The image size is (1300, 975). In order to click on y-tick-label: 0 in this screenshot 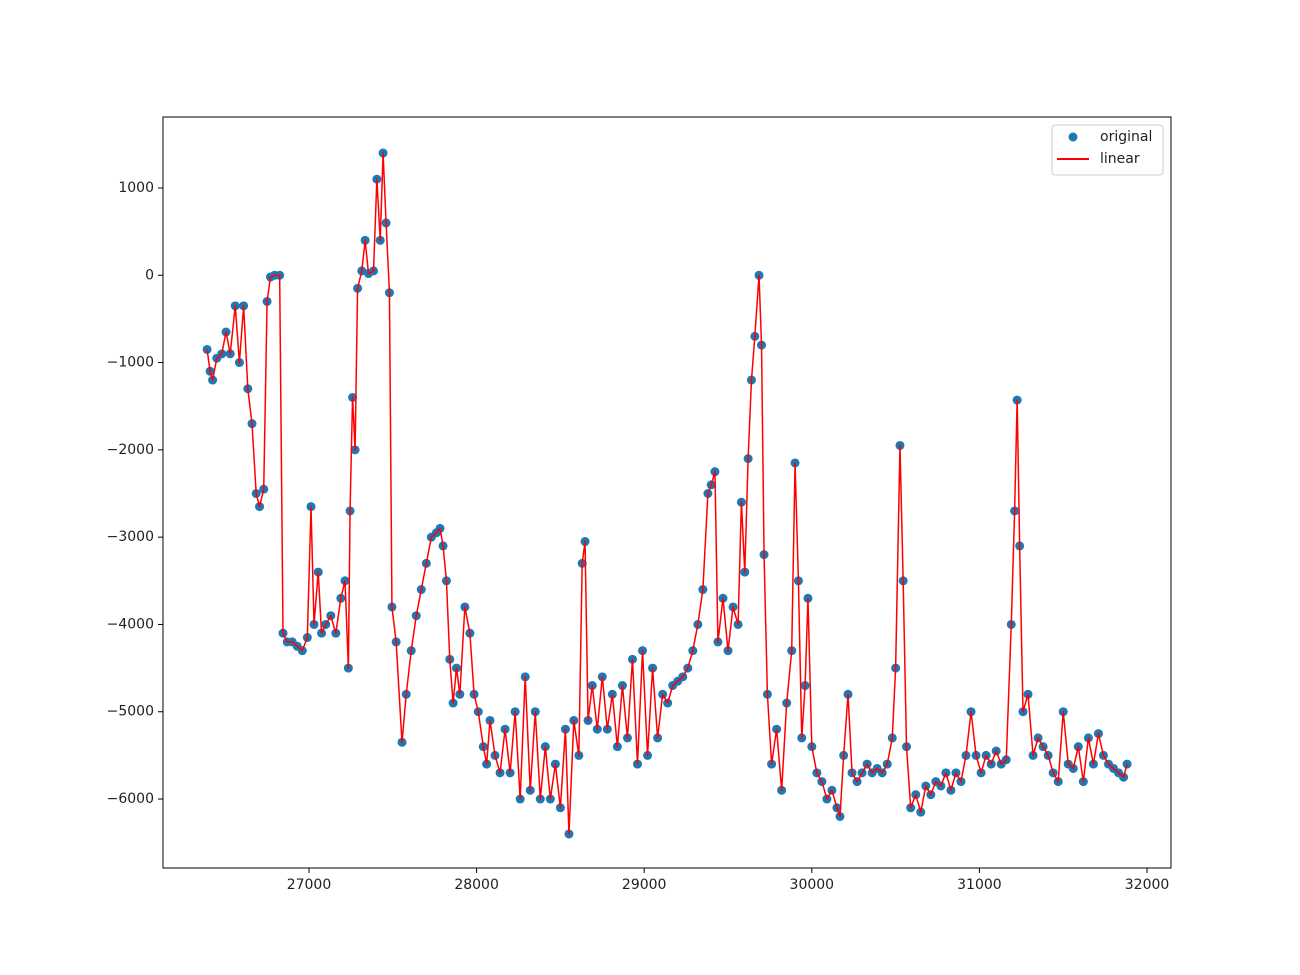, I will do `click(149, 275)`.